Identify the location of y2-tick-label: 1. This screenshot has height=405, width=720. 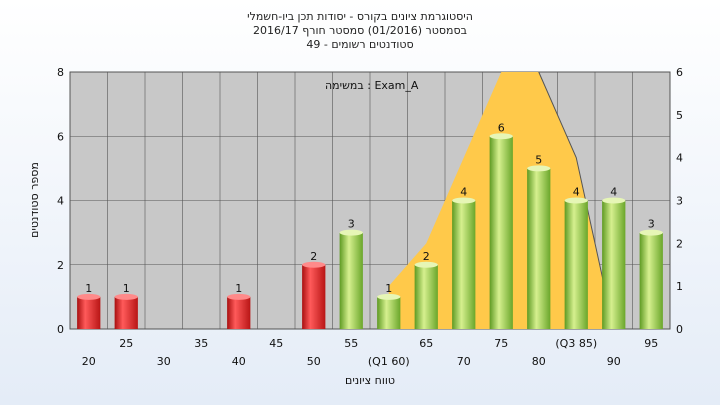
(679, 286).